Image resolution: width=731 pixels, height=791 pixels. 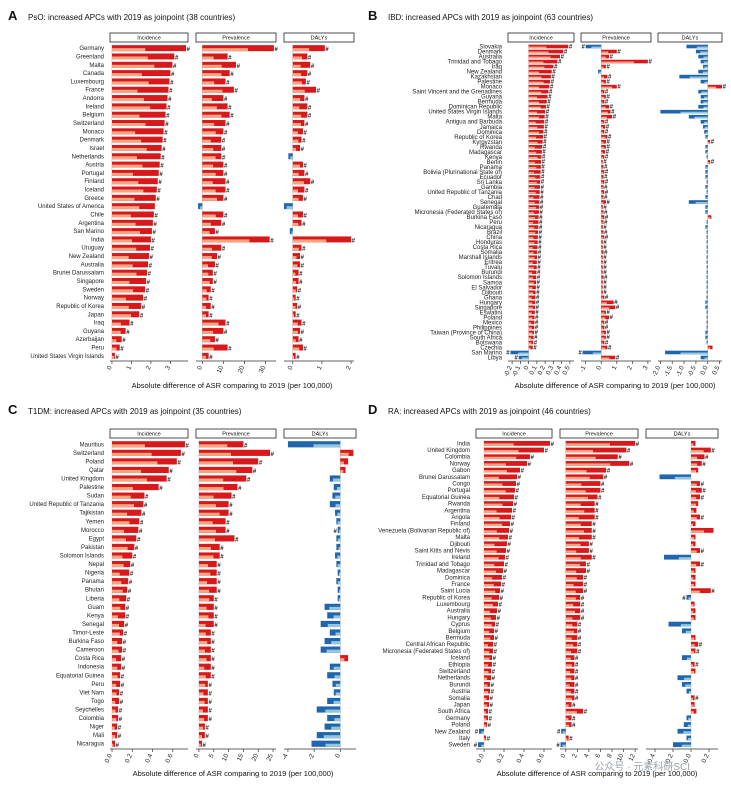 What do you see at coordinates (92, 719) in the screenshot?
I see `country-label: Colombia` at bounding box center [92, 719].